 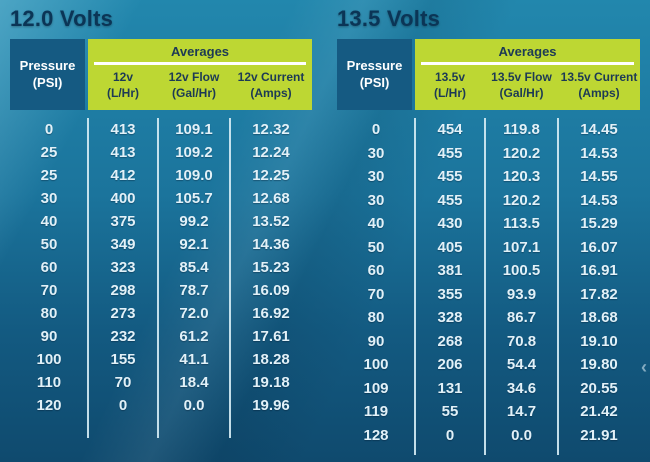 I want to click on table-cell: 40, so click(x=376, y=224).